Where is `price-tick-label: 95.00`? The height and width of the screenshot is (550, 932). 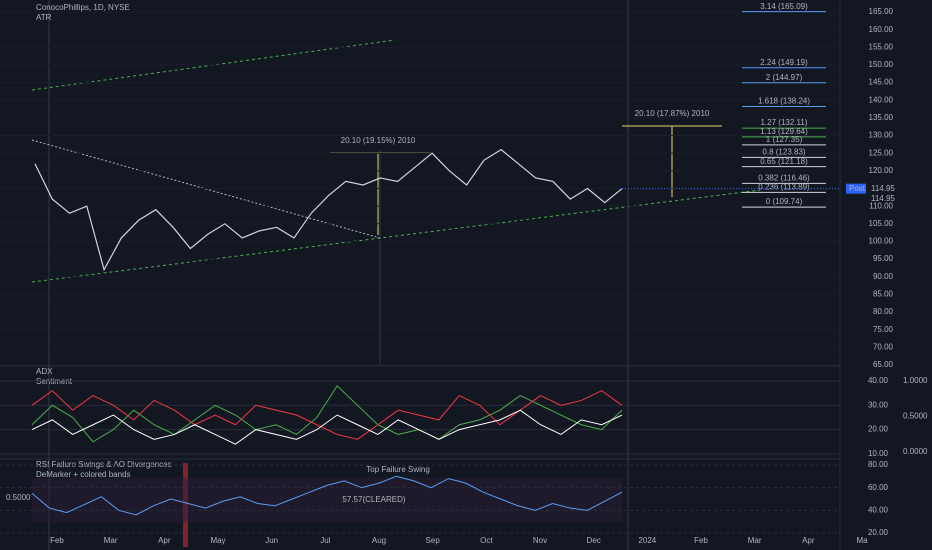 price-tick-label: 95.00 is located at coordinates (883, 258).